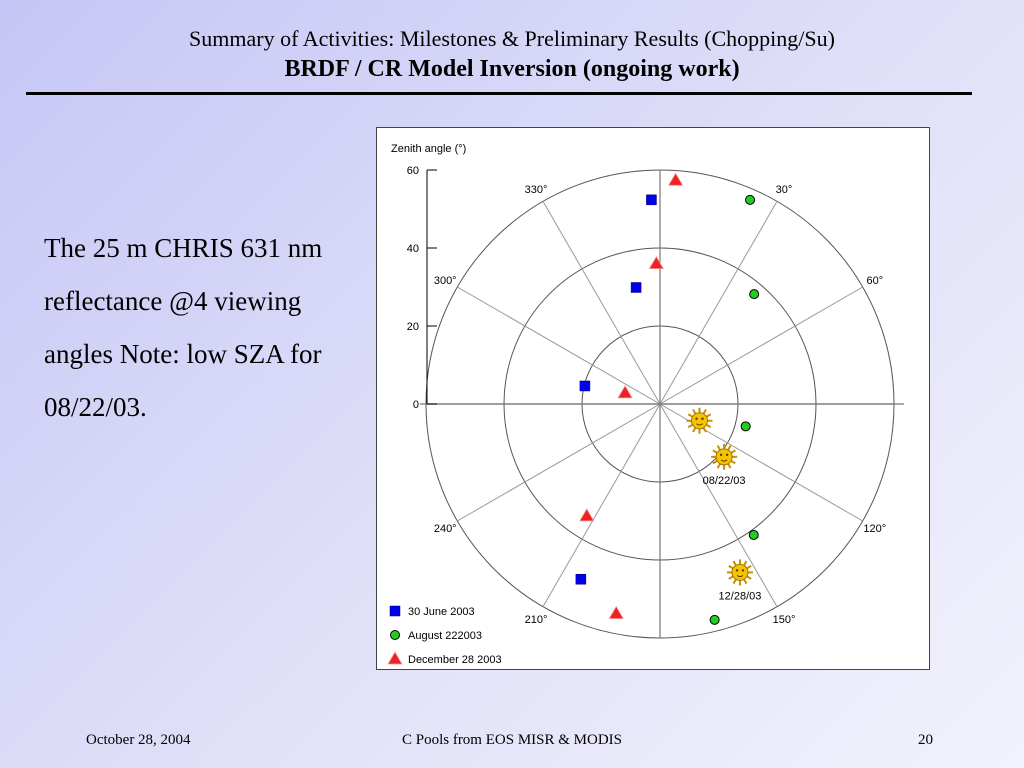 This screenshot has width=1024, height=768. Describe the element at coordinates (753, 534) in the screenshot. I see `data-point-s1-p3` at that location.